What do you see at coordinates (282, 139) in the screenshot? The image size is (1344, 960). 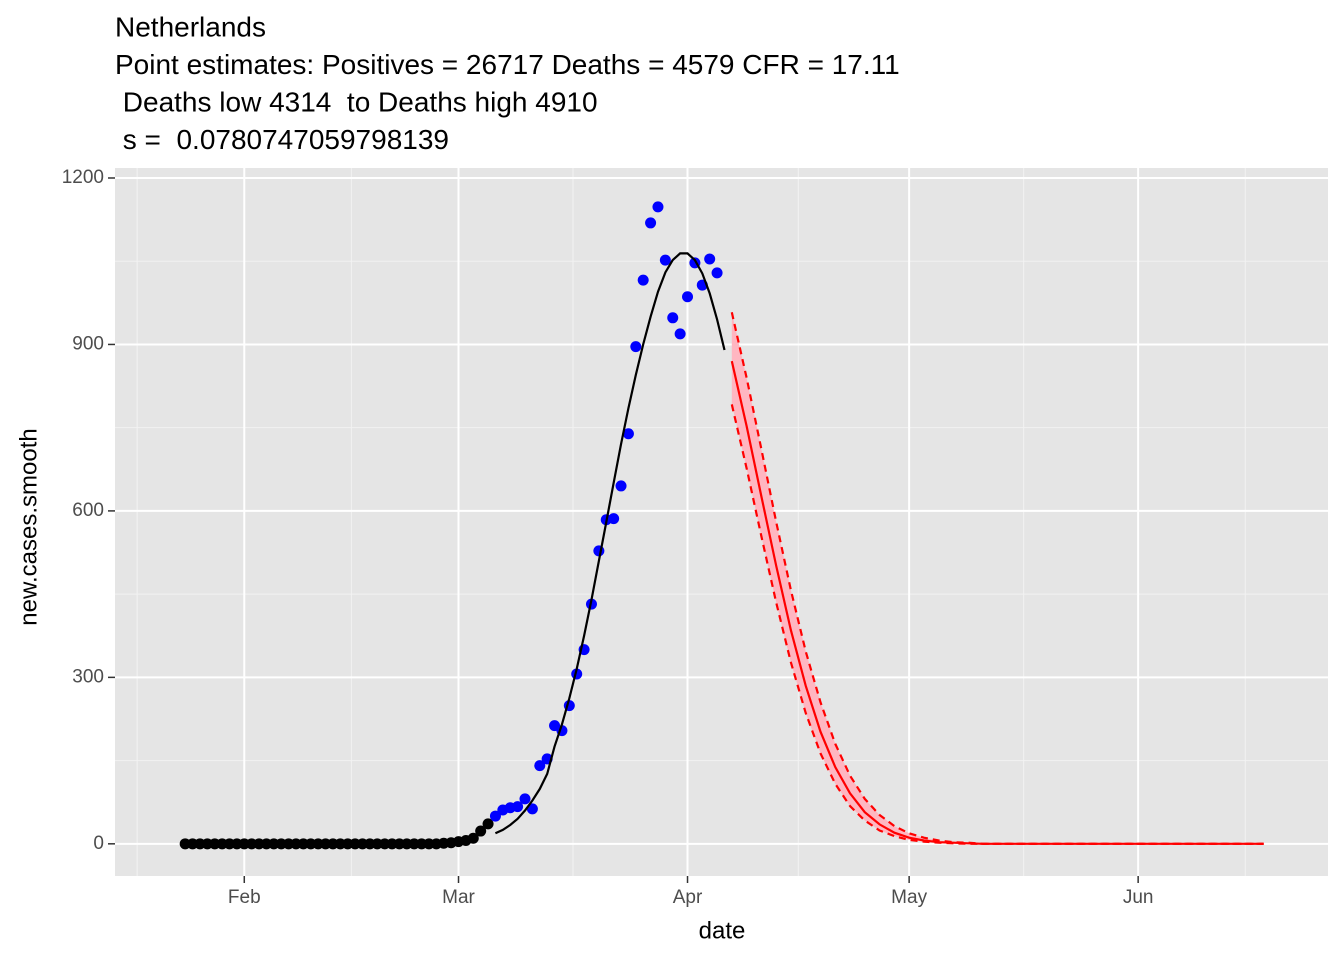 I see `chart-title: s = 0.0780747059798139` at bounding box center [282, 139].